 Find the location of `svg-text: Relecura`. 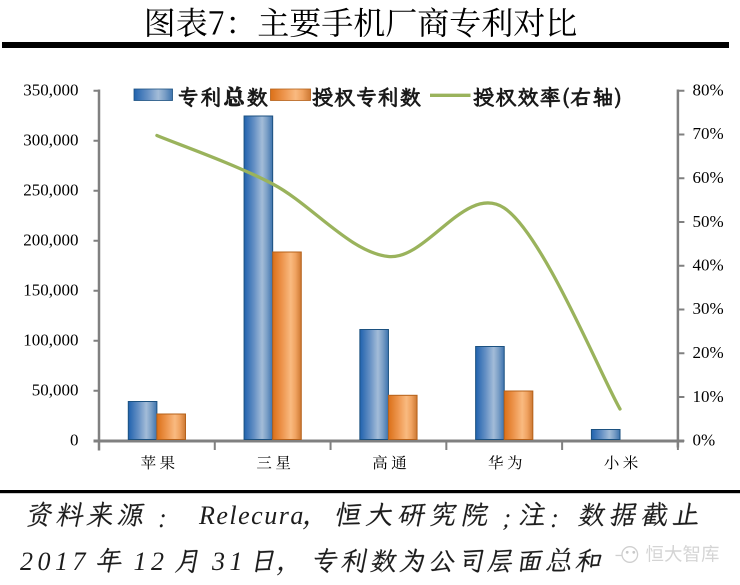

svg-text: Relecura is located at coordinates (251, 515).